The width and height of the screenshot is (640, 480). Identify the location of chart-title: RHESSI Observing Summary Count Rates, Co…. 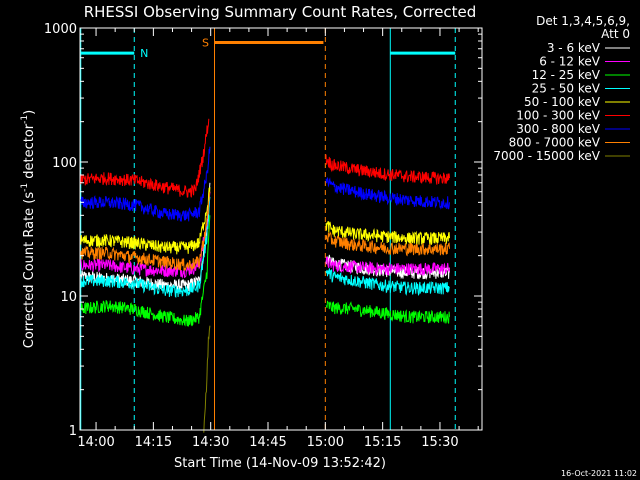
(280, 12).